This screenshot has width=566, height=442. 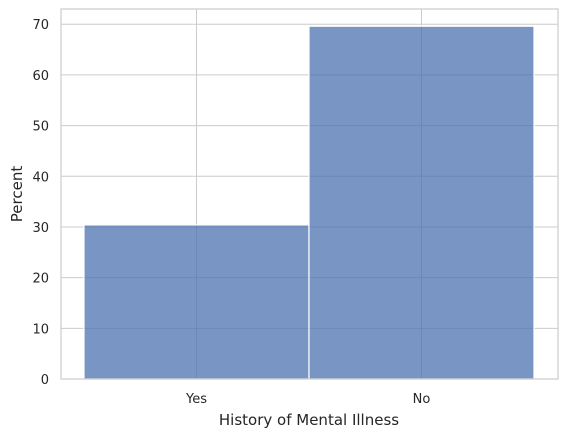 I want to click on y-axis-label: Percent, so click(x=17, y=194).